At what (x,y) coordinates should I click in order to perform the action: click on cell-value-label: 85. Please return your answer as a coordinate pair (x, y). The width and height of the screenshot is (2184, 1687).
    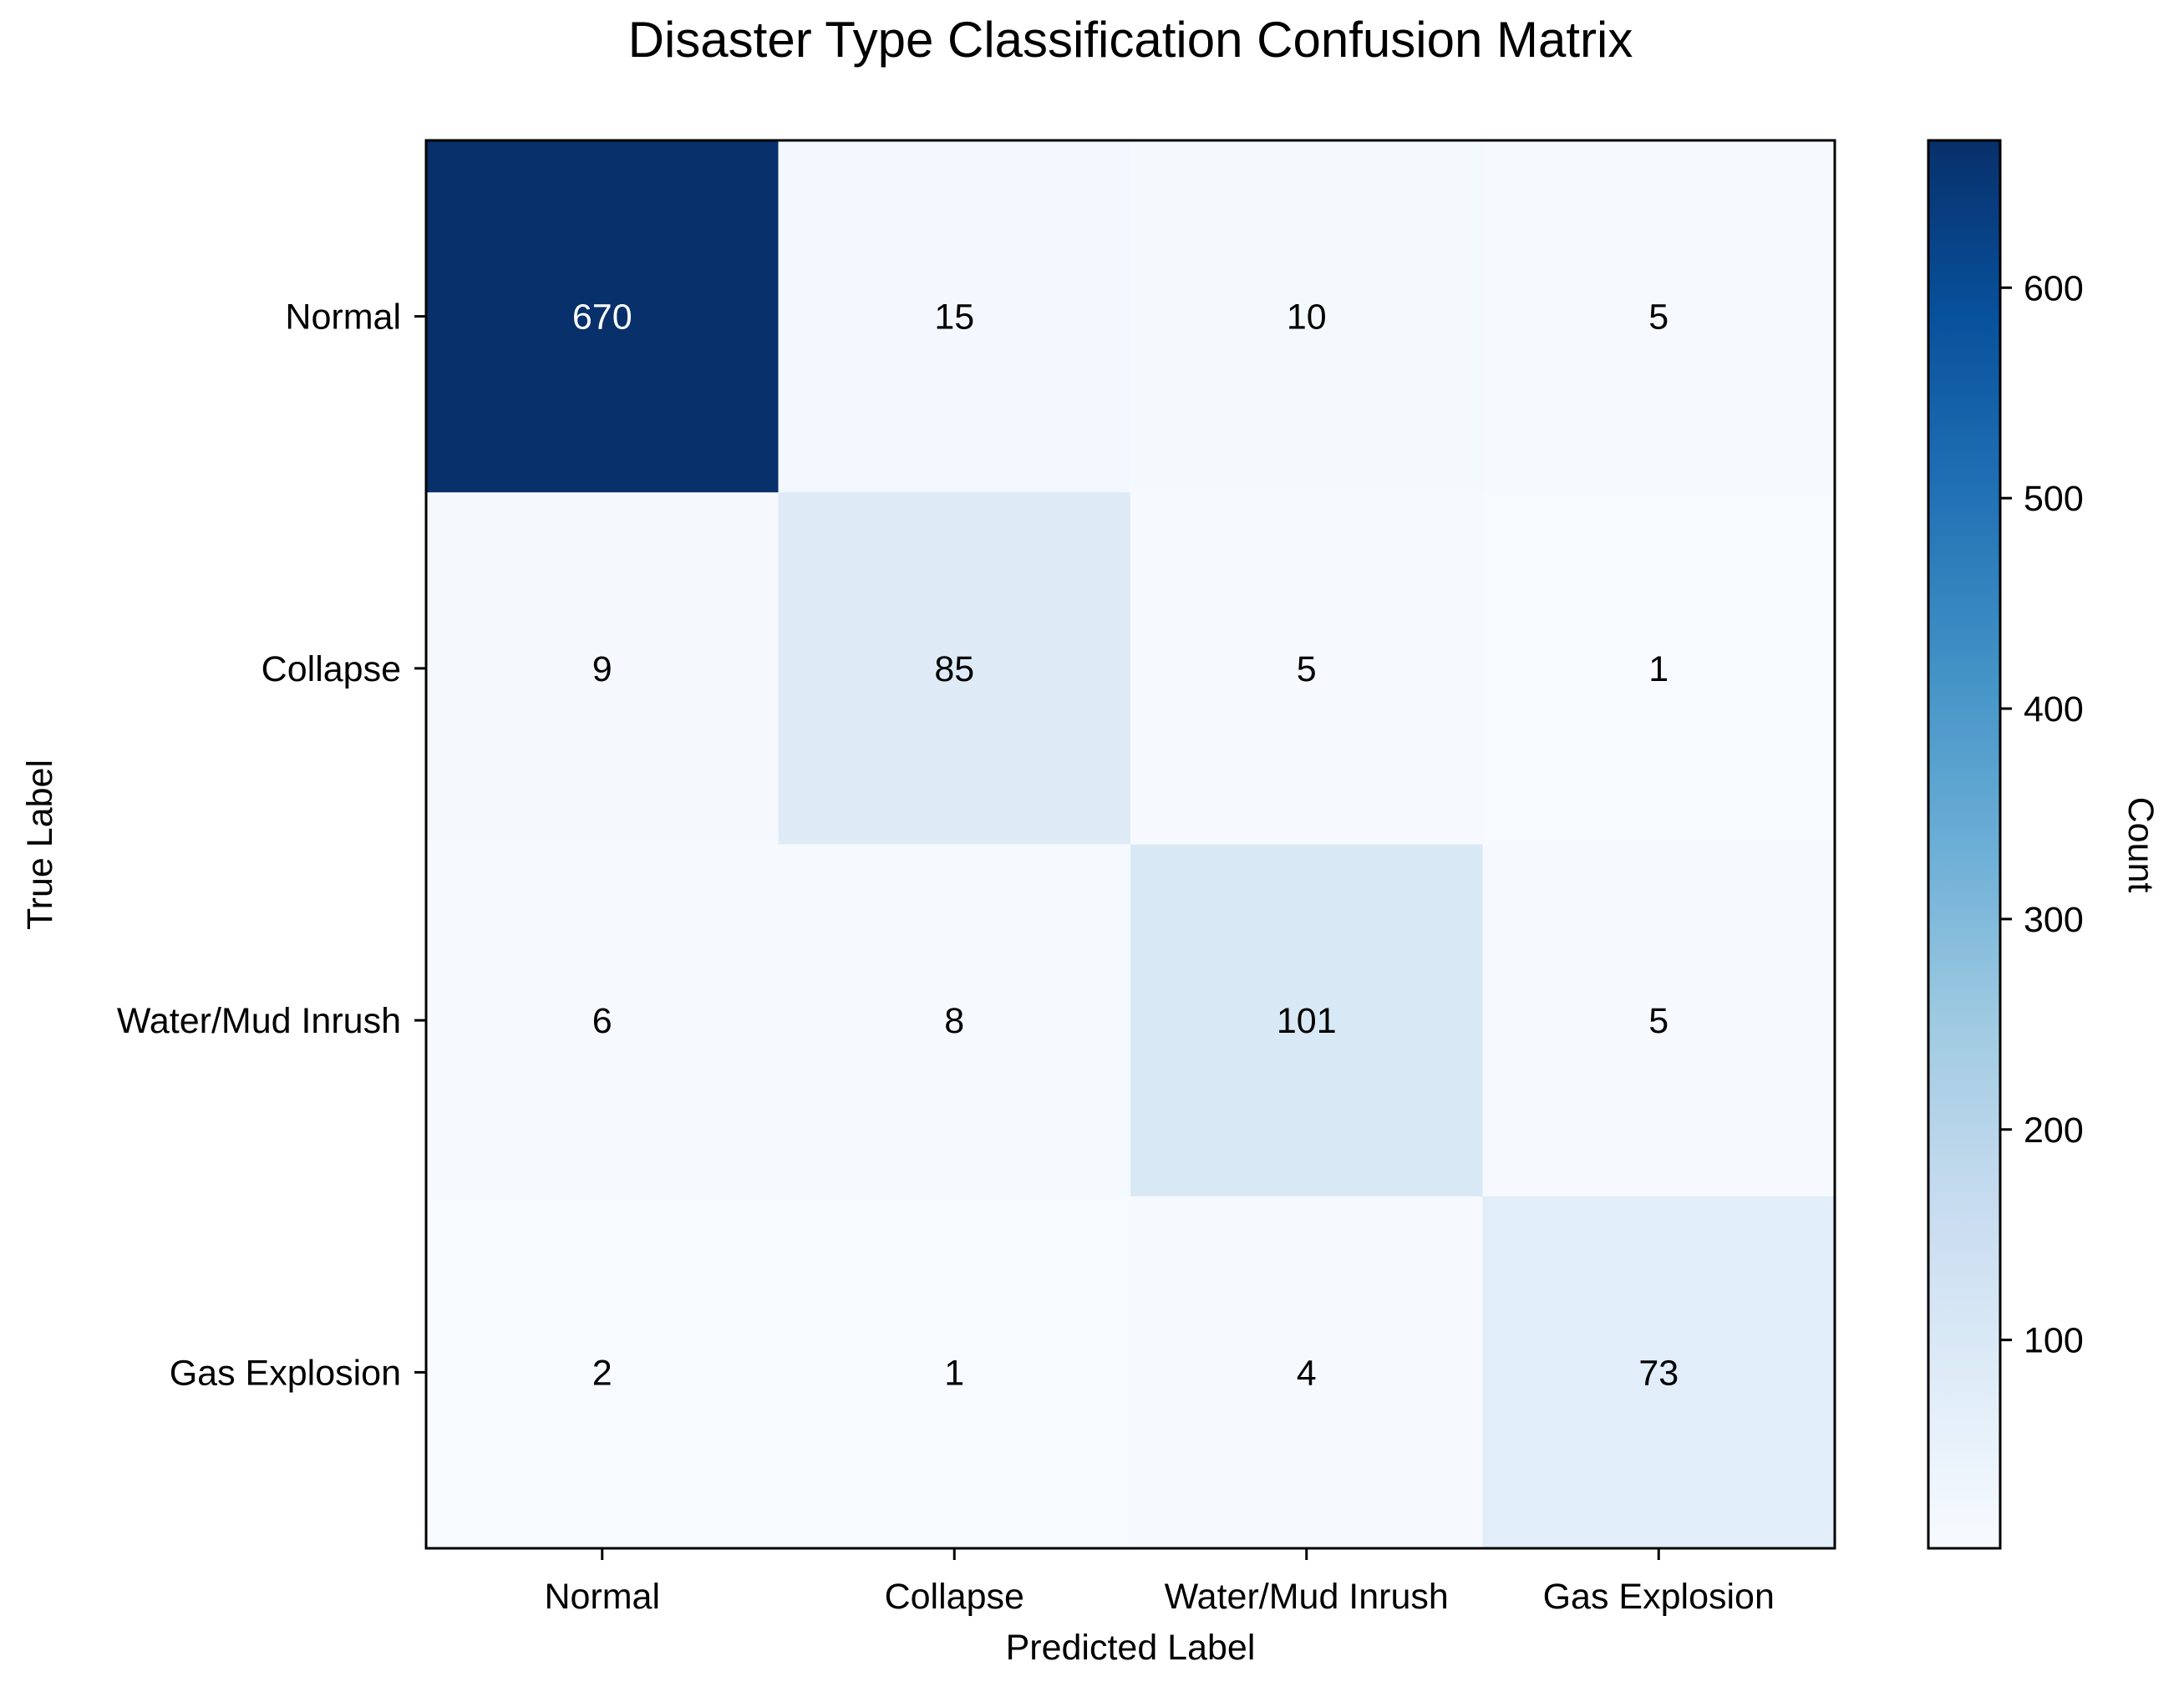
    Looking at the image, I should click on (954, 669).